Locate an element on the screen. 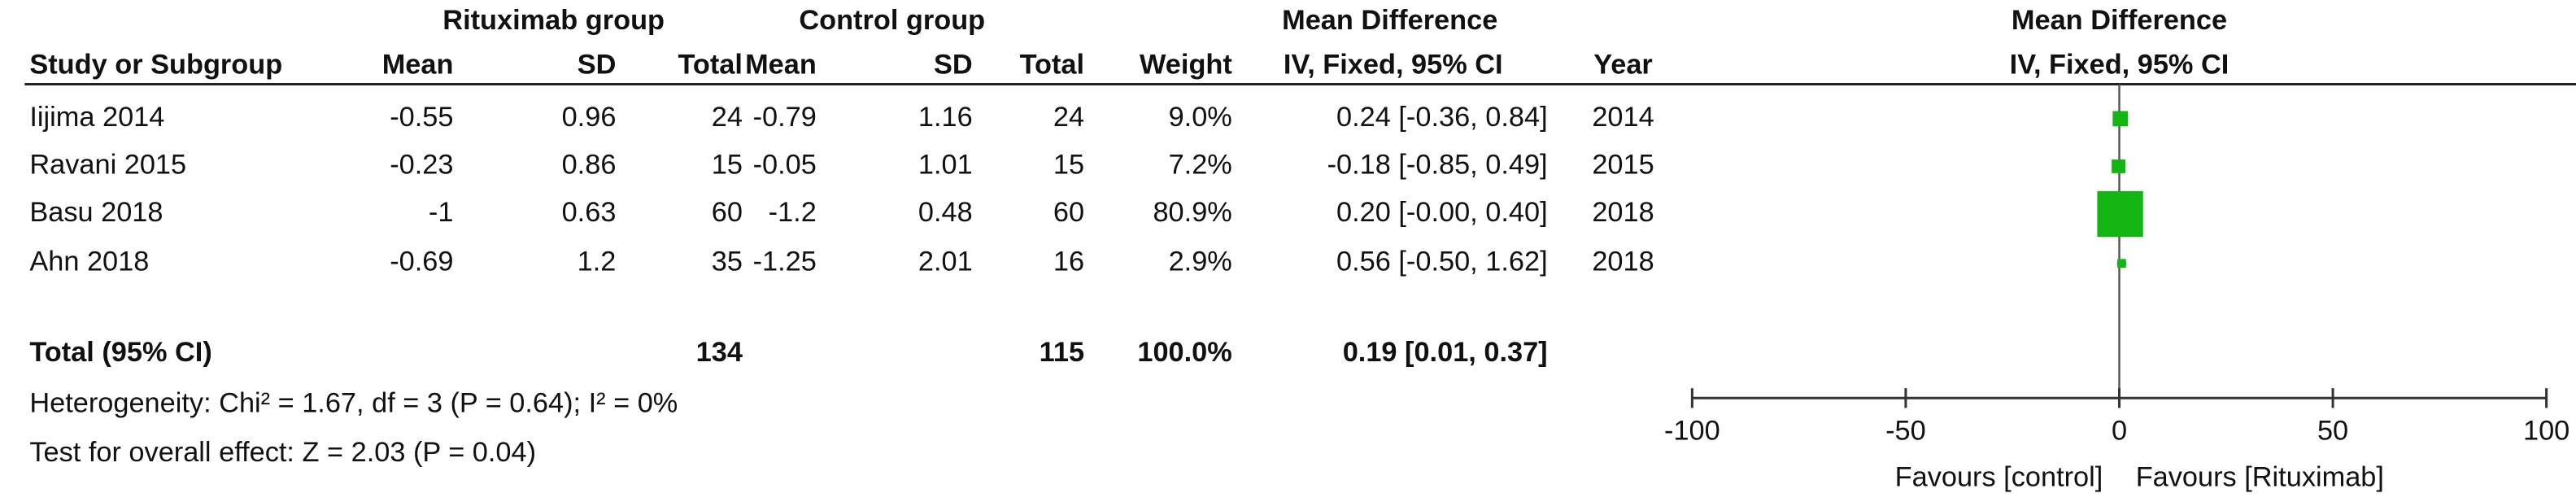 Image resolution: width=2576 pixels, height=502 pixels. table-cell: 7.2% is located at coordinates (1200, 165).